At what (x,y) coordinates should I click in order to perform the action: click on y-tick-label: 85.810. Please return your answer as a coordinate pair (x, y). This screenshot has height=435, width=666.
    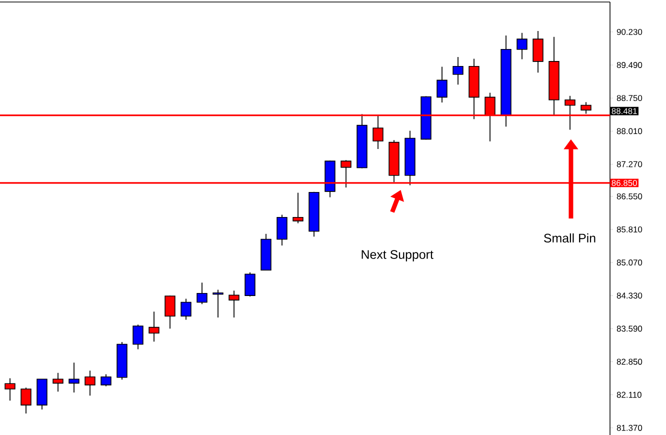
    Looking at the image, I should click on (629, 229).